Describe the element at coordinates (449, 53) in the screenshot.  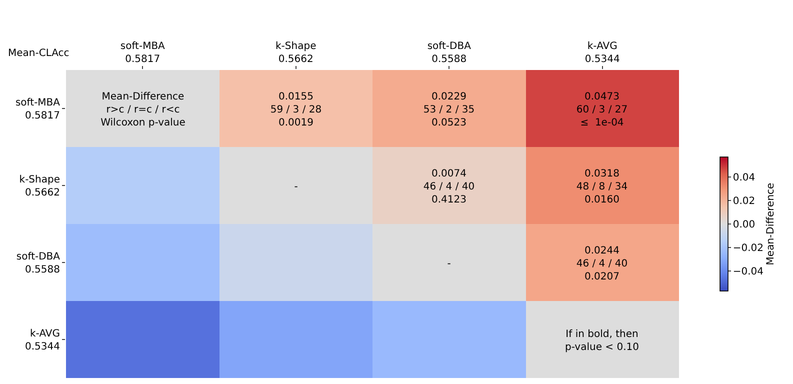
I see `x-tick-label: soft-DBA 0.5588` at that location.